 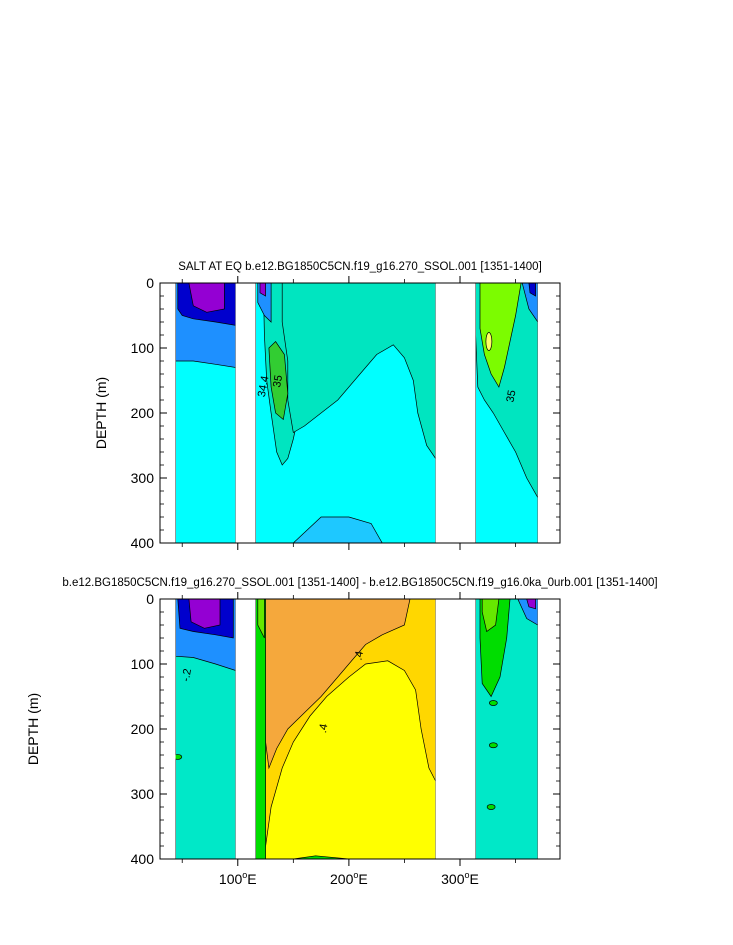 I want to click on contour-label-1: .4, so click(x=359, y=655).